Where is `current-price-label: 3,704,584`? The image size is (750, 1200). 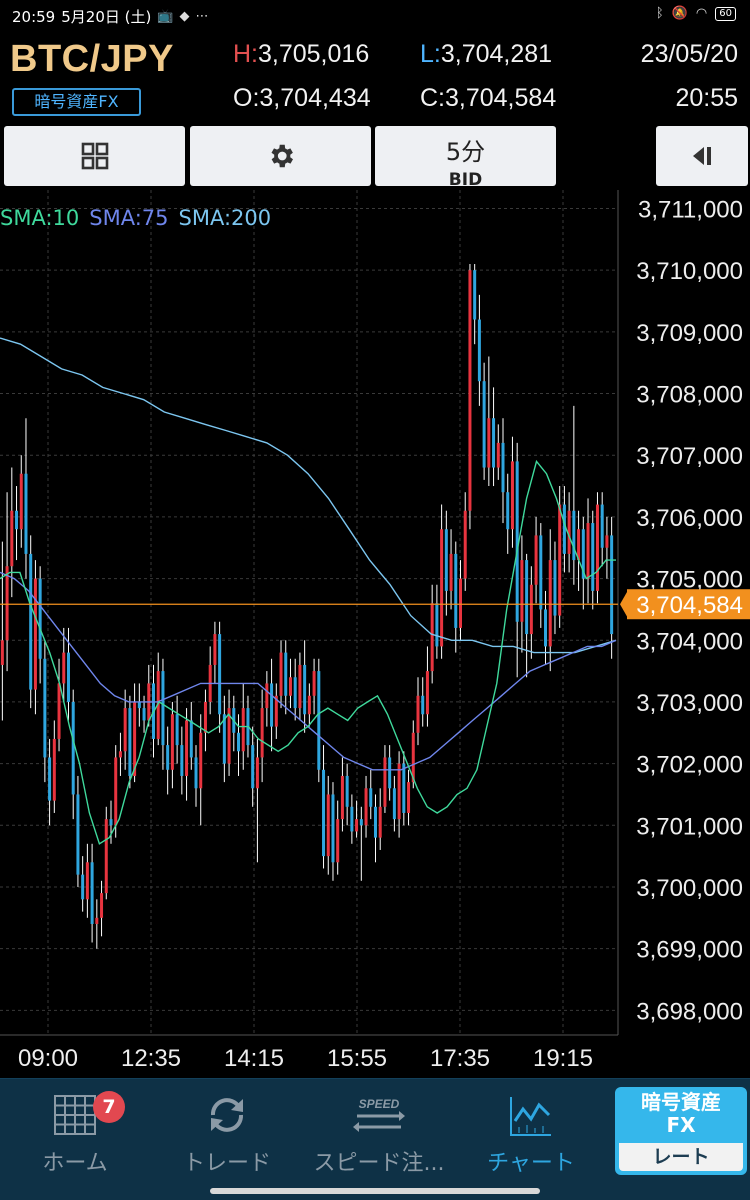
current-price-label: 3,704,584 is located at coordinates (689, 605).